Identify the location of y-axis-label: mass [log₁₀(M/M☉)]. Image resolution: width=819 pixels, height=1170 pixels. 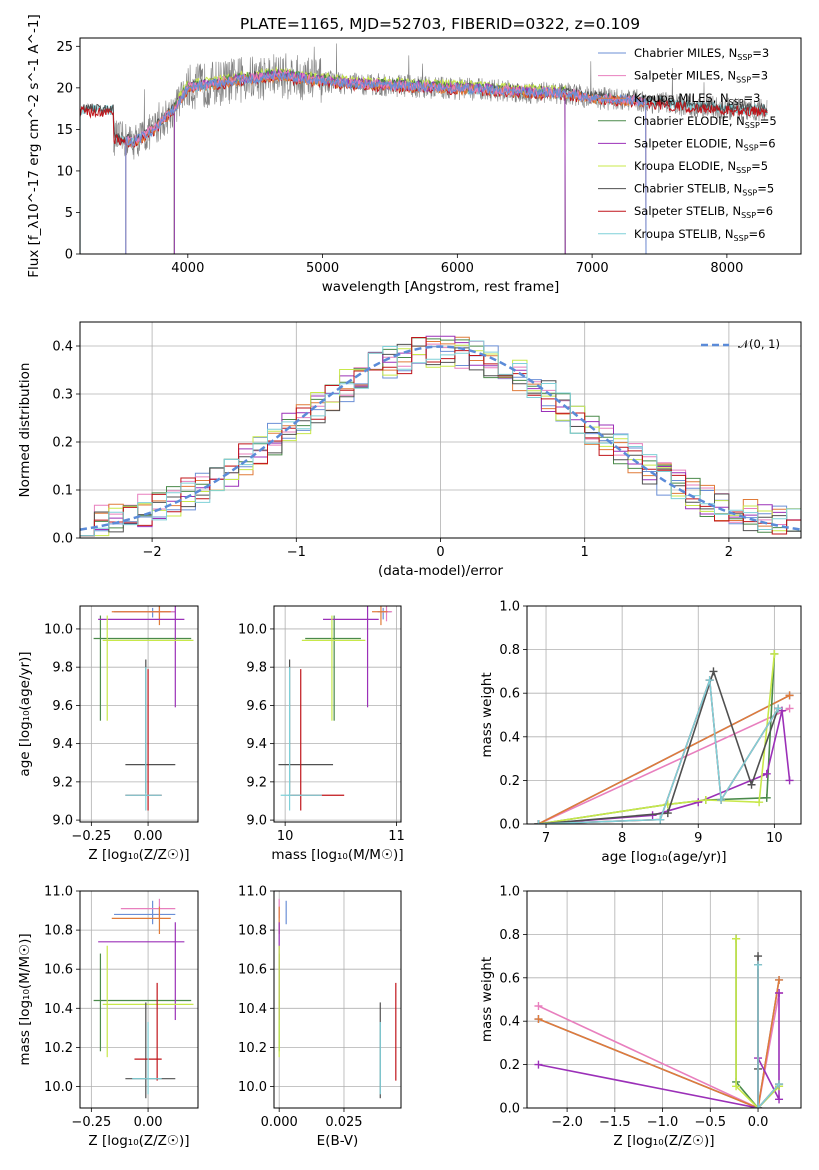
(25, 999).